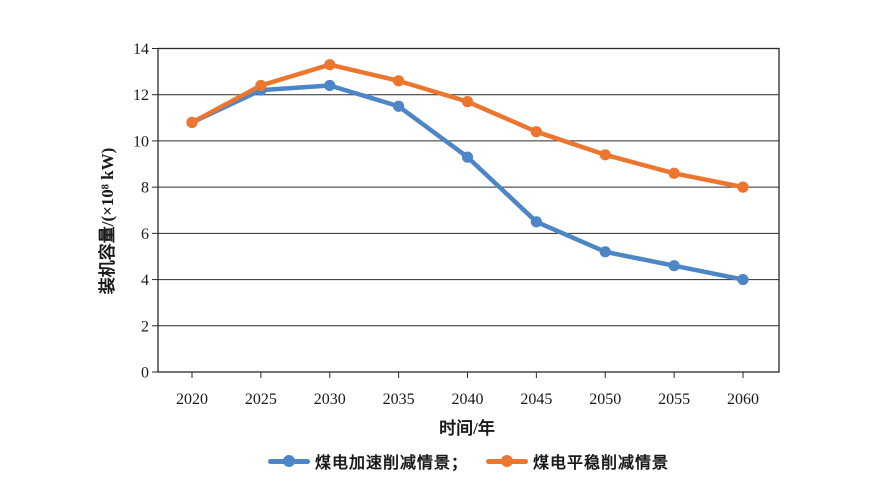  I want to click on series-0-point-2050, so click(605, 252).